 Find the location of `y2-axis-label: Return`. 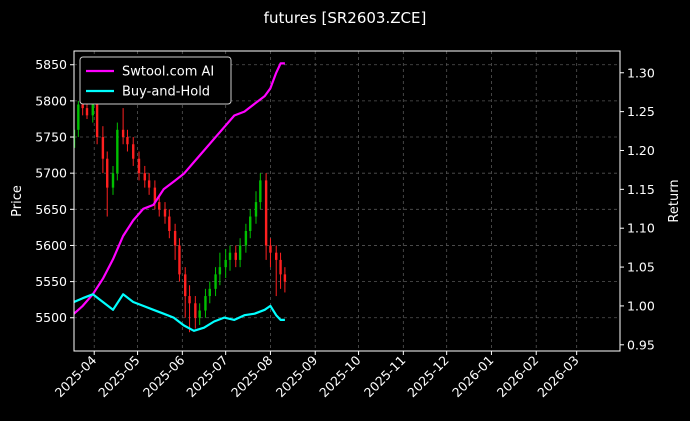

y2-axis-label: Return is located at coordinates (674, 200).